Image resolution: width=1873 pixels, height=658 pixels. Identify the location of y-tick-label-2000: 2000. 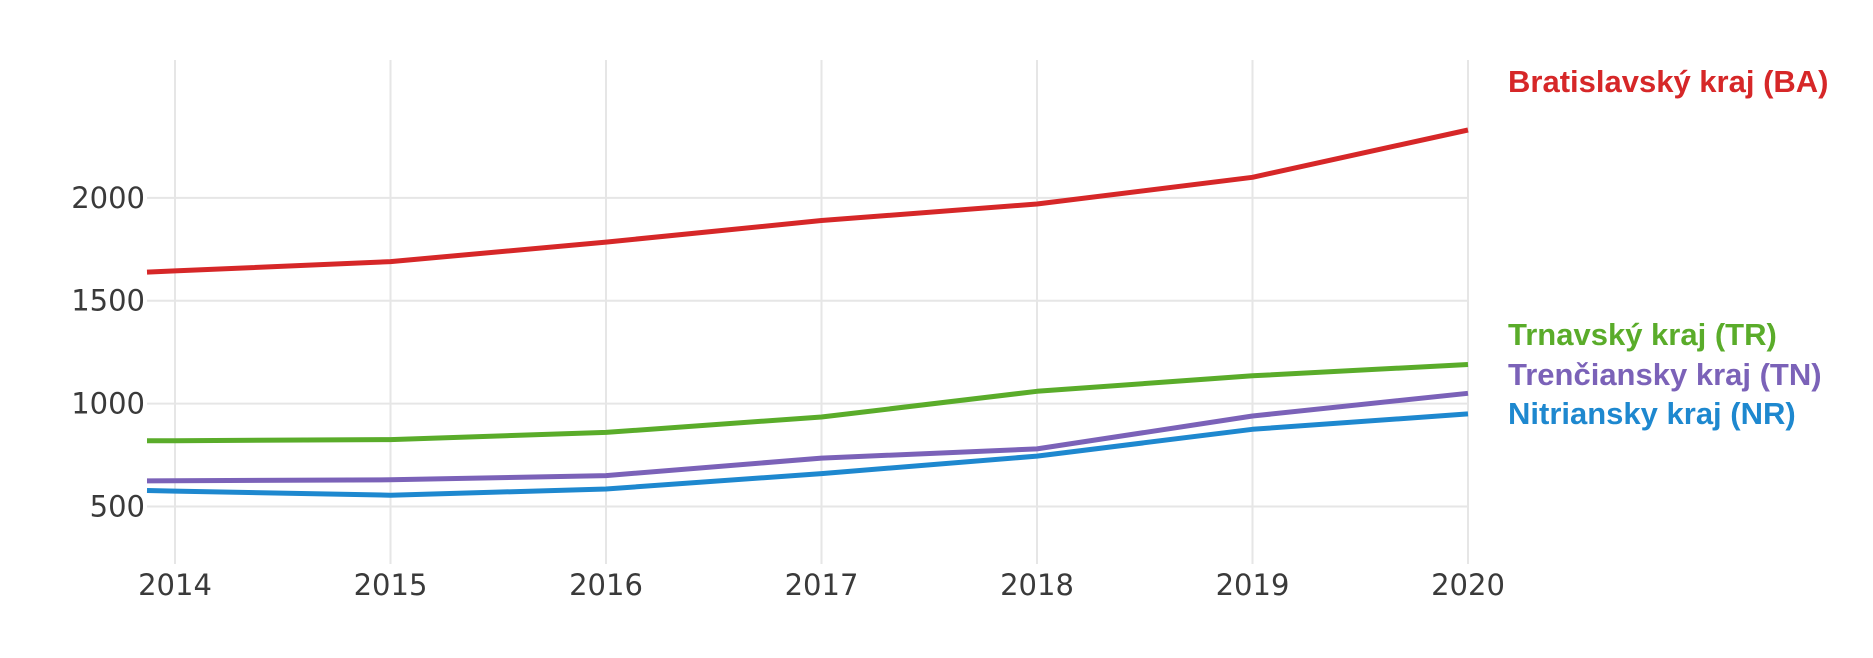
(108, 198).